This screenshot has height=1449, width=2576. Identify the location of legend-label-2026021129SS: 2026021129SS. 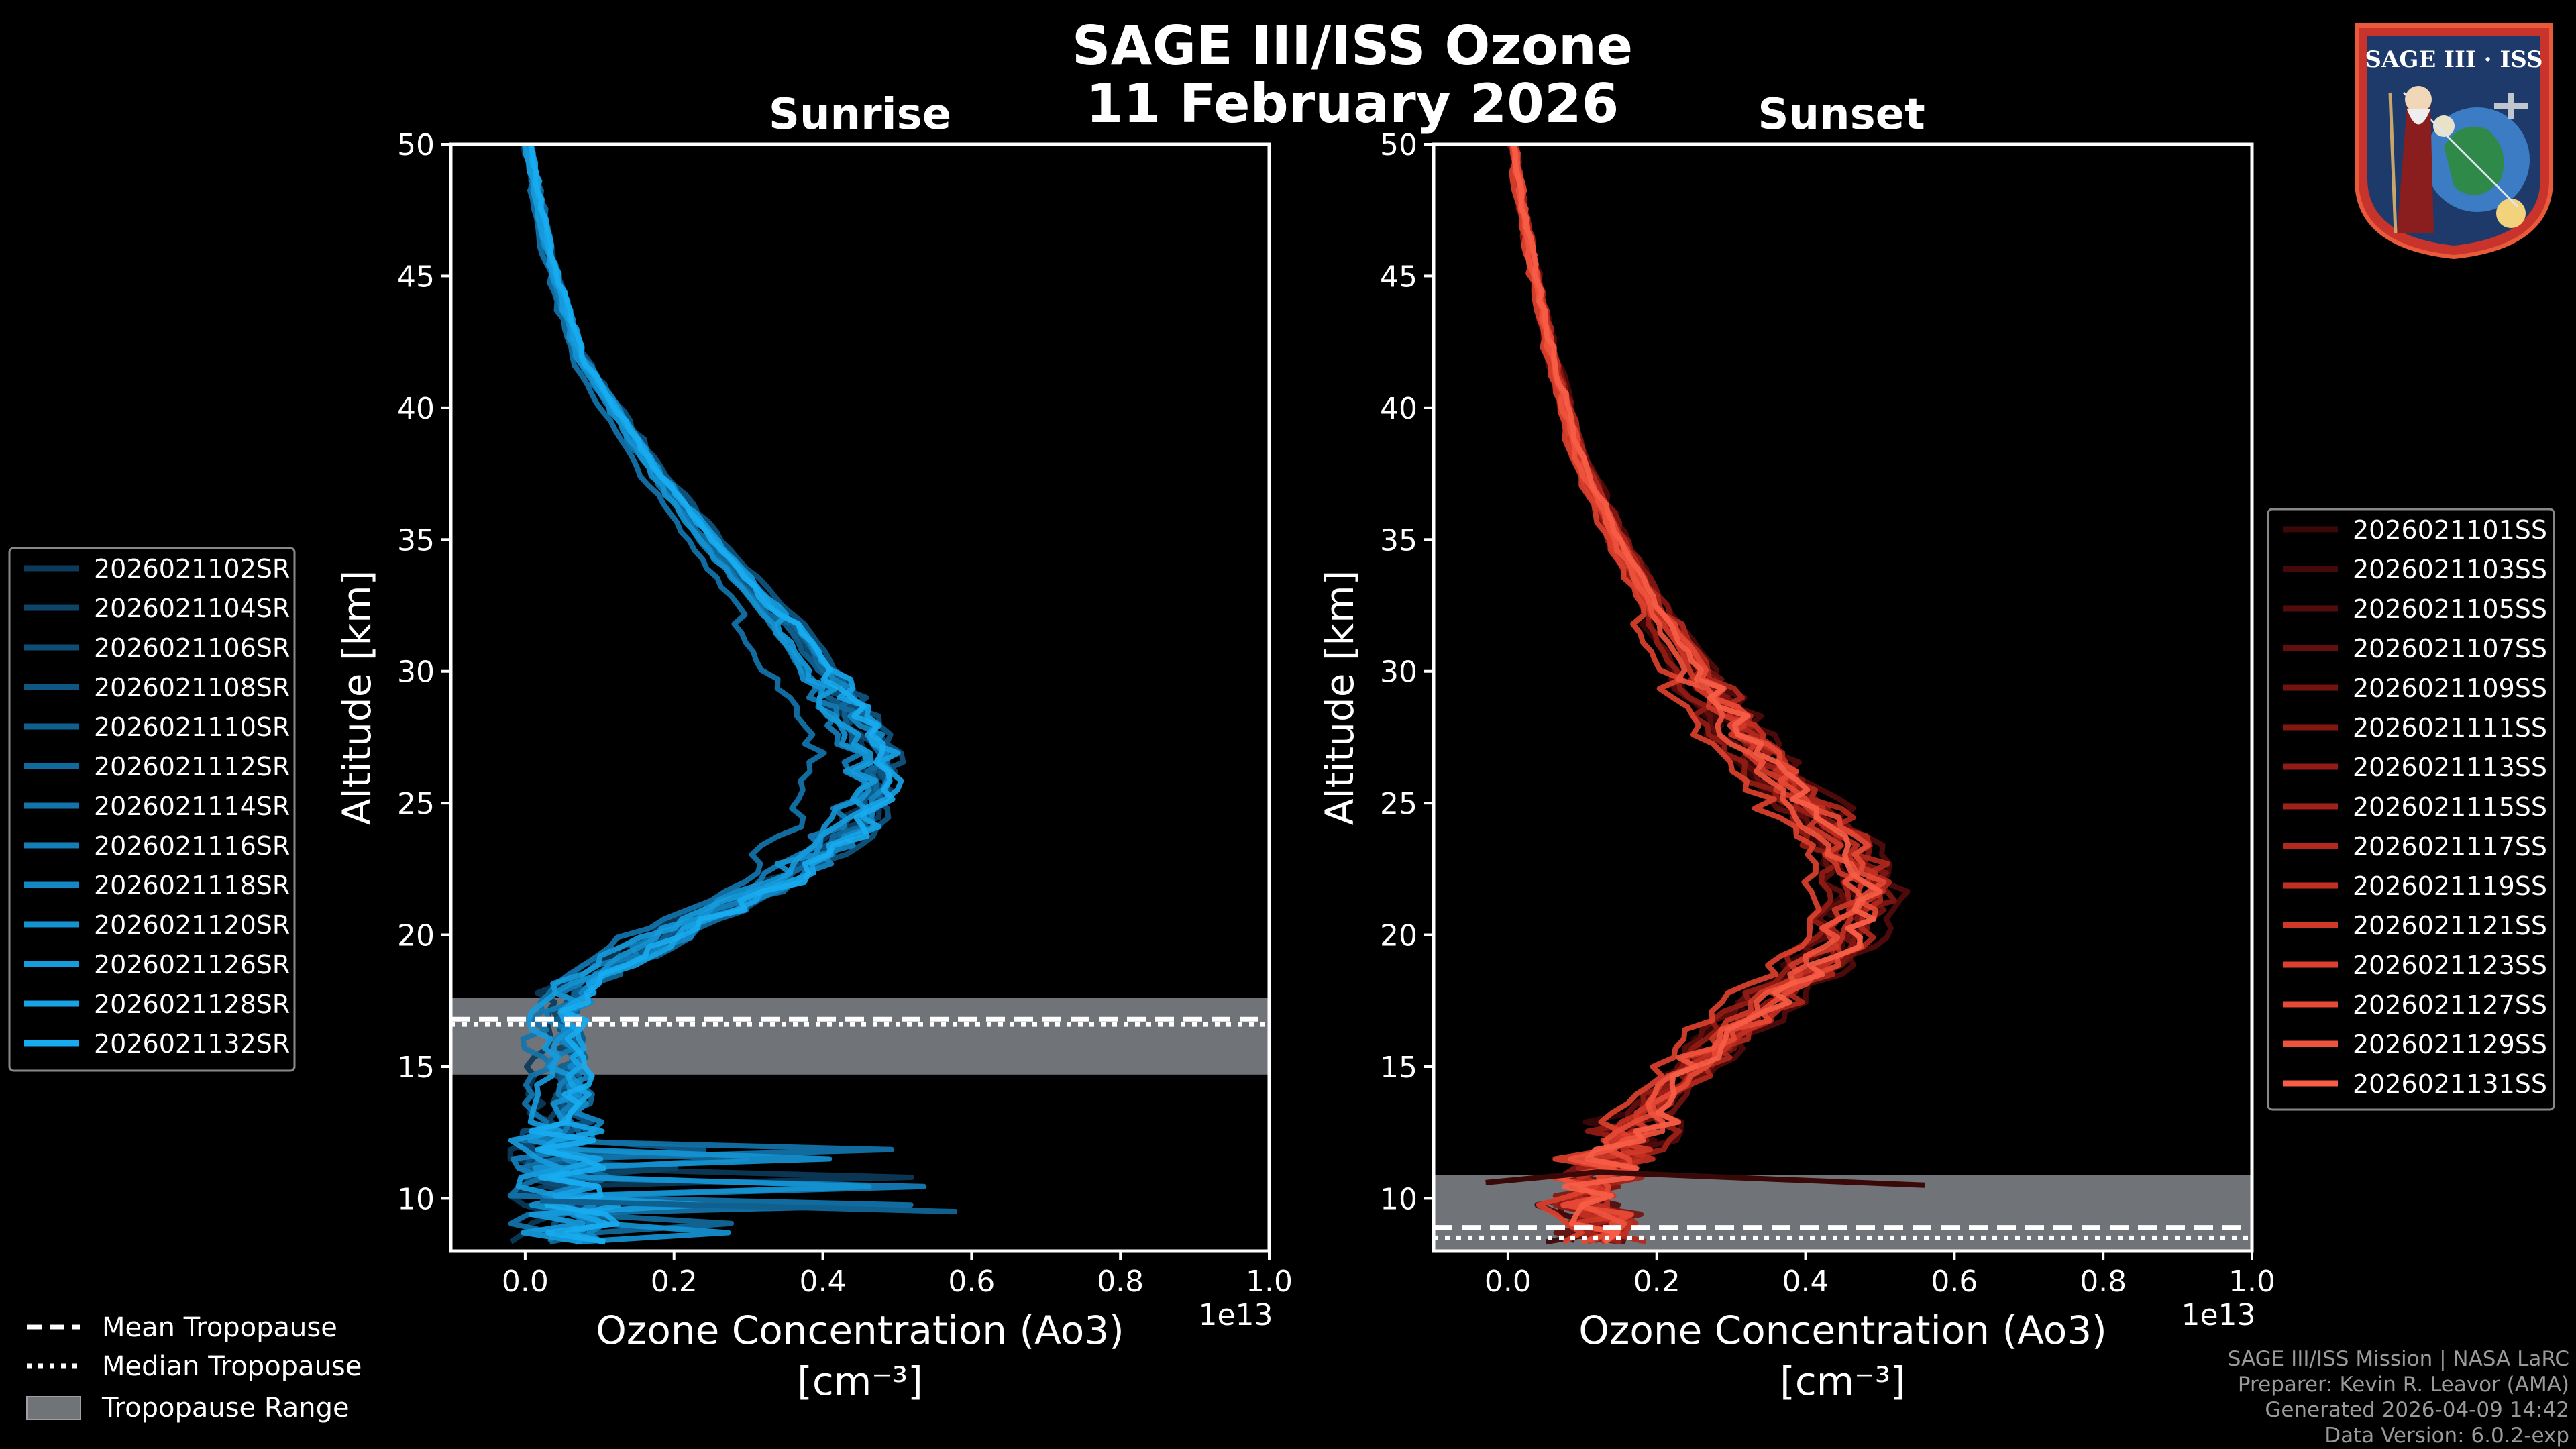
(2450, 1044).